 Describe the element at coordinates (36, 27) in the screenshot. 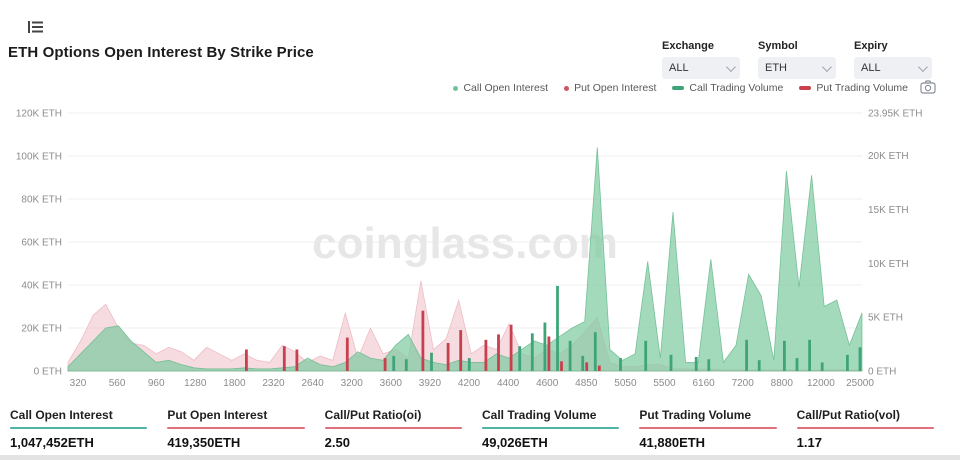

I see `filter-list-icon` at that location.